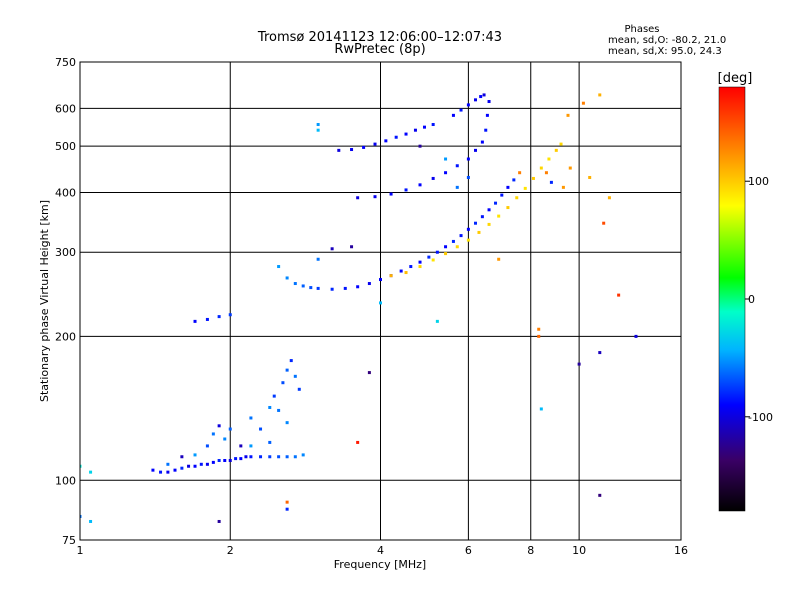 This screenshot has width=800, height=600. What do you see at coordinates (65, 146) in the screenshot?
I see `y-tick-label: 500` at bounding box center [65, 146].